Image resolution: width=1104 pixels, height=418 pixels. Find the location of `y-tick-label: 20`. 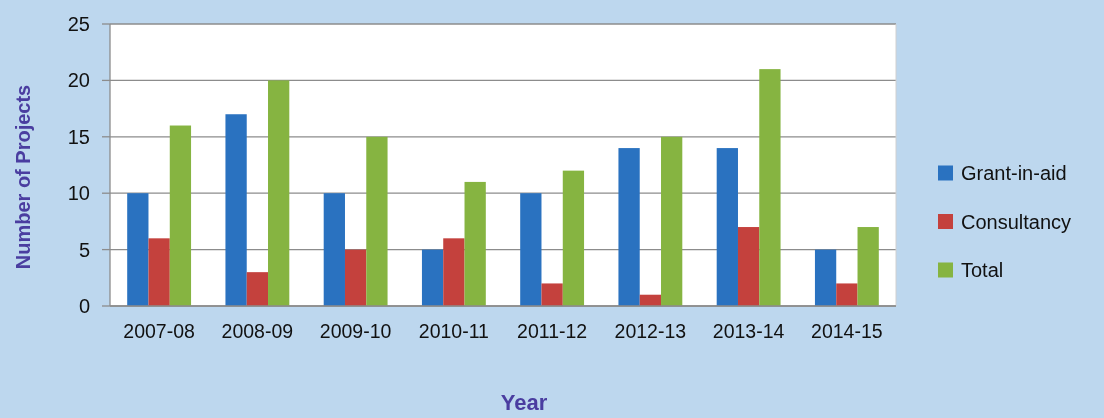

y-tick-label: 20 is located at coordinates (78, 80).